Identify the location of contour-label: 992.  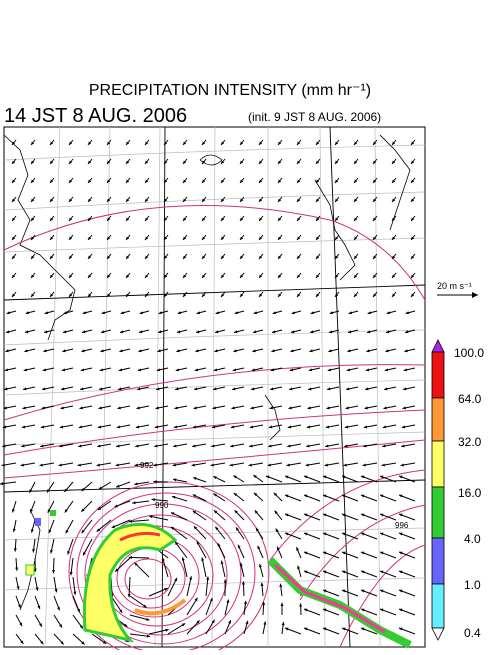
(147, 465).